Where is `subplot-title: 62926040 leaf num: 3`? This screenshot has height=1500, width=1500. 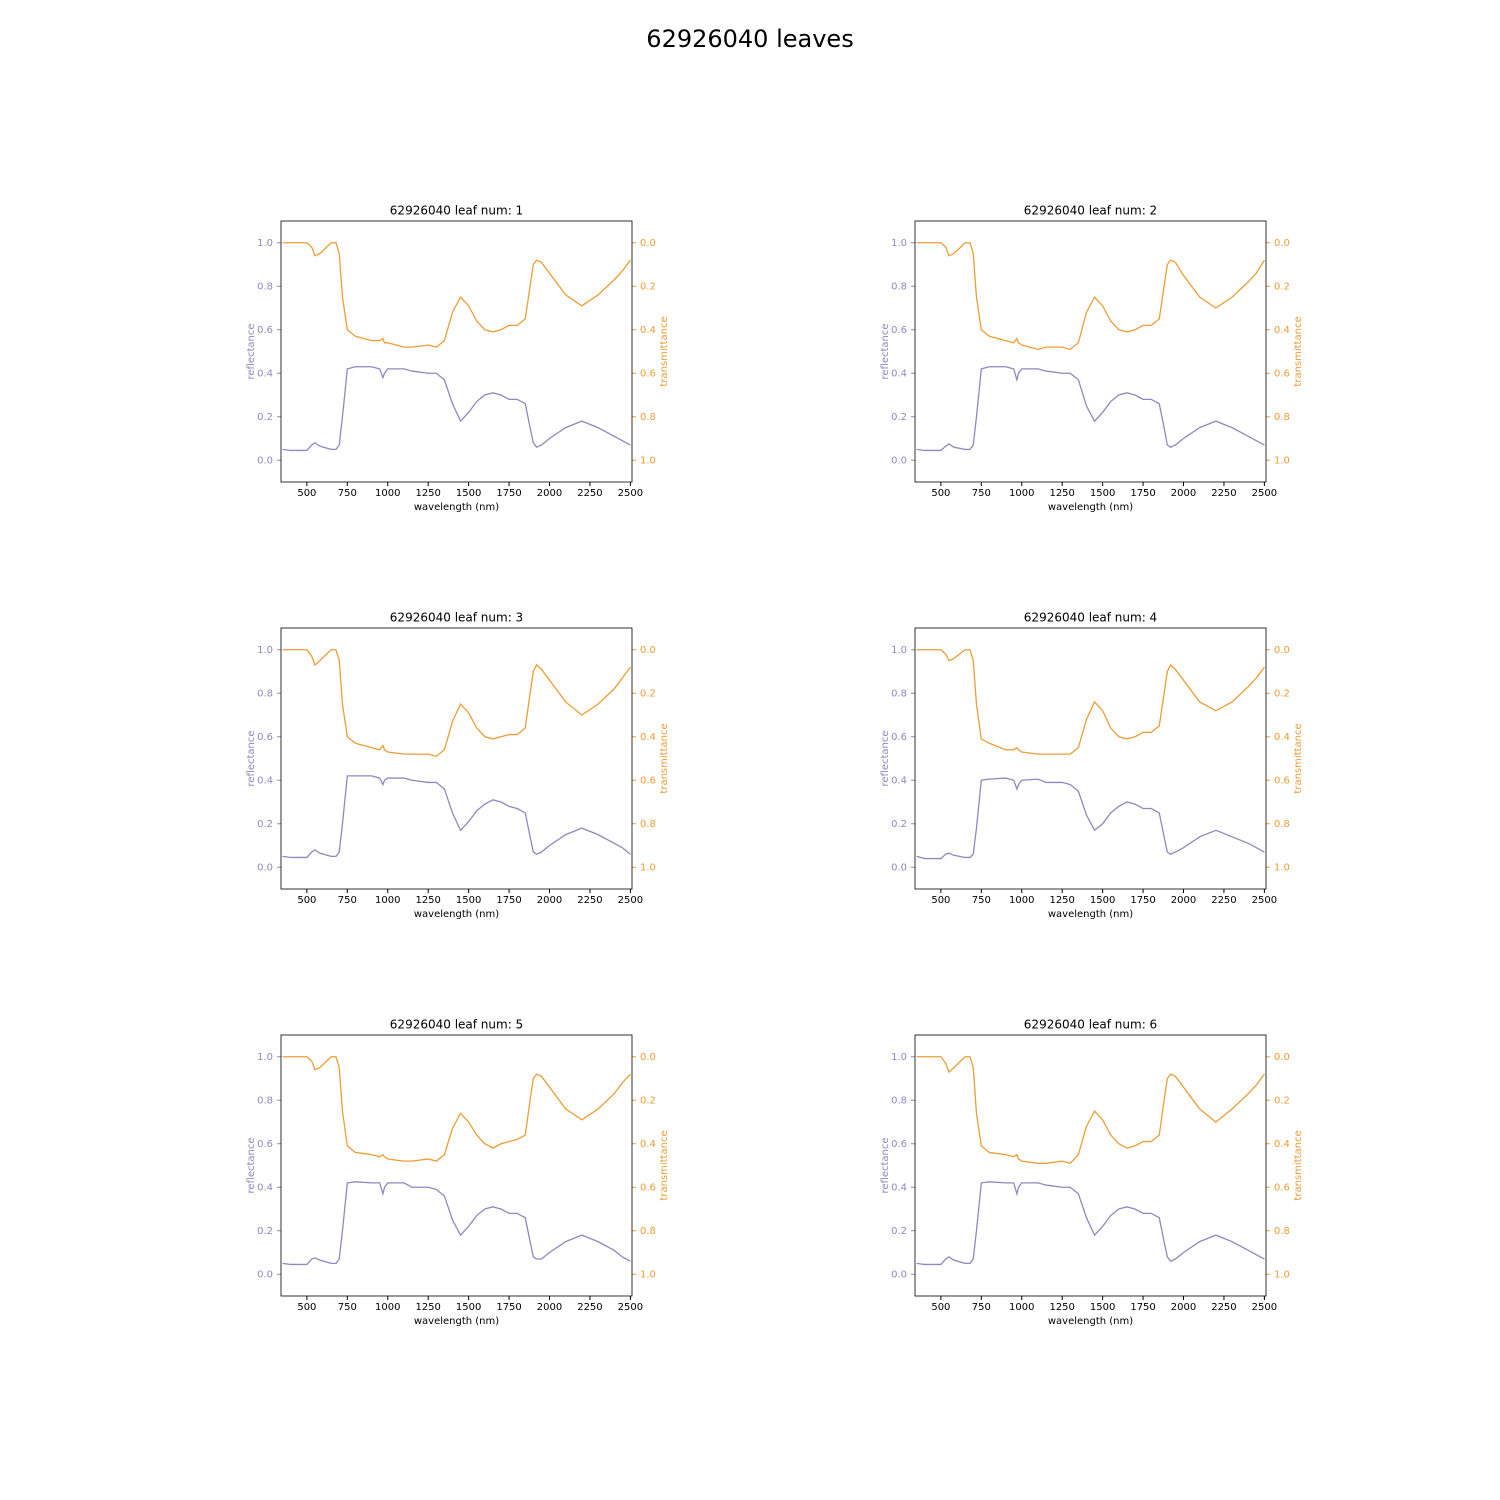
subplot-title: 62926040 leaf num: 3 is located at coordinates (456, 618).